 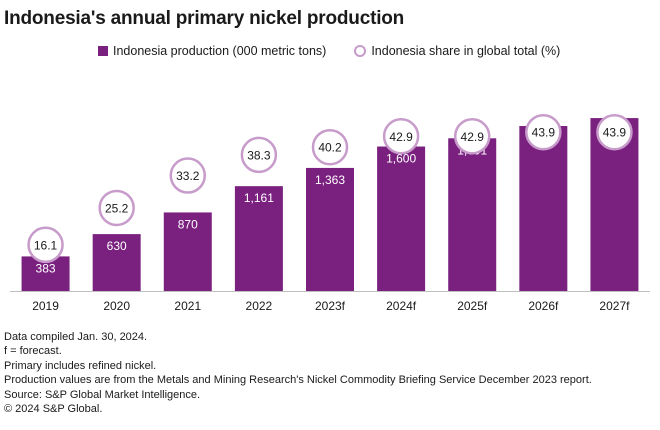 What do you see at coordinates (102, 394) in the screenshot?
I see `note-source: Source: S&P Global Market Intelligence.` at bounding box center [102, 394].